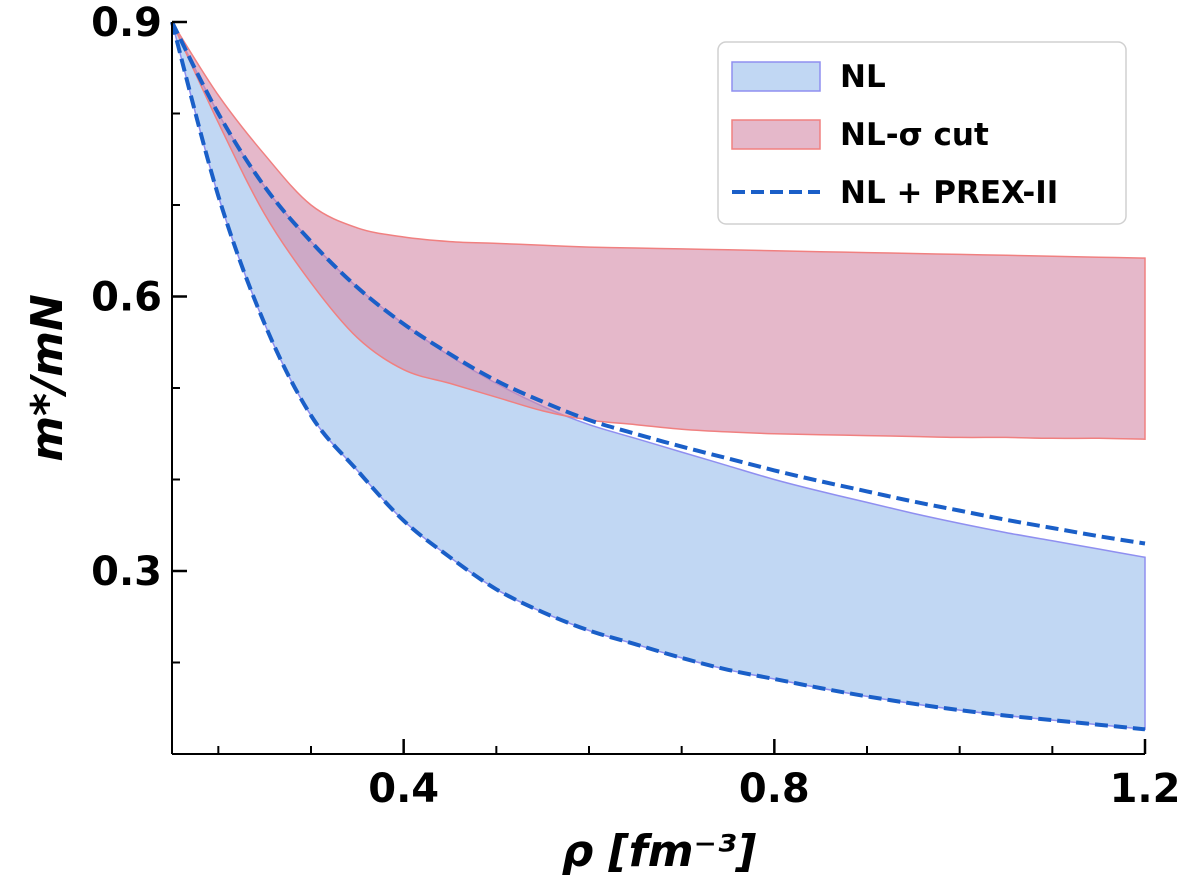  What do you see at coordinates (126, 572) in the screenshot?
I see `y-tick-label: 0.3` at bounding box center [126, 572].